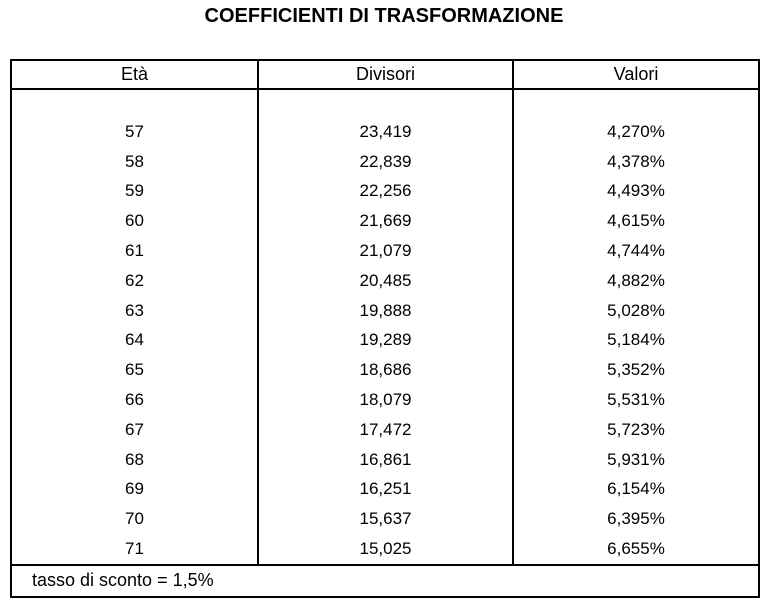  I want to click on valori-cell: 5,531%, so click(636, 400).